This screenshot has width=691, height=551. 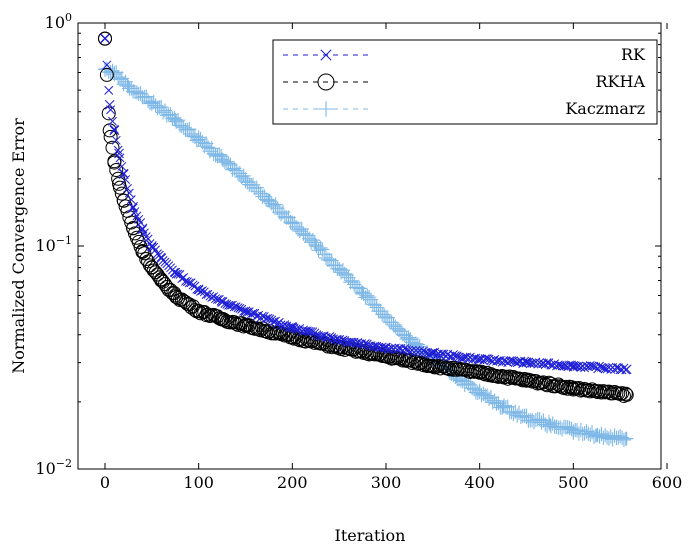 I want to click on y-tick-label: 10⁻¹, so click(x=53, y=244).